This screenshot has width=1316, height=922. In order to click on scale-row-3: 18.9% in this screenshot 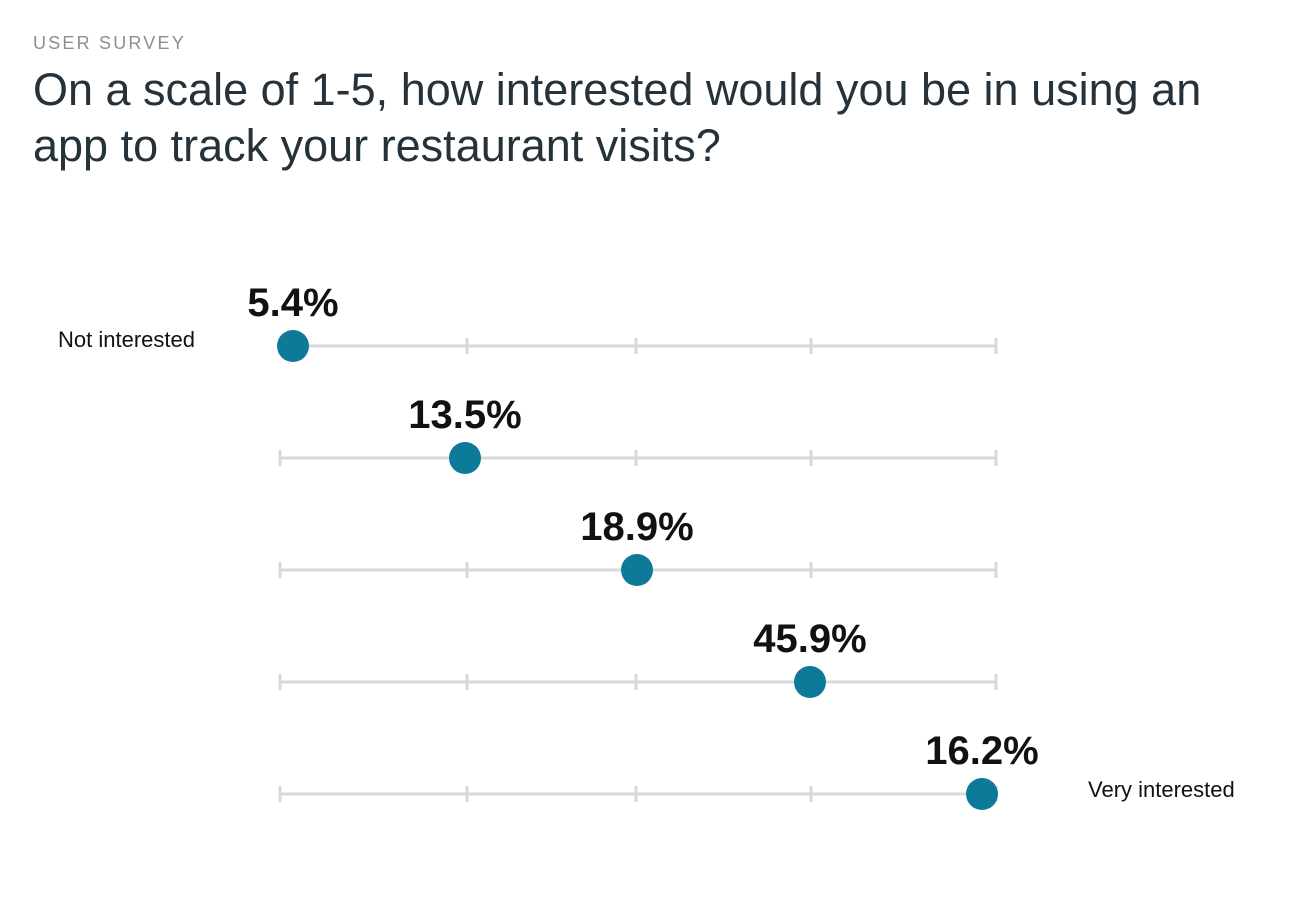, I will do `click(638, 545)`.